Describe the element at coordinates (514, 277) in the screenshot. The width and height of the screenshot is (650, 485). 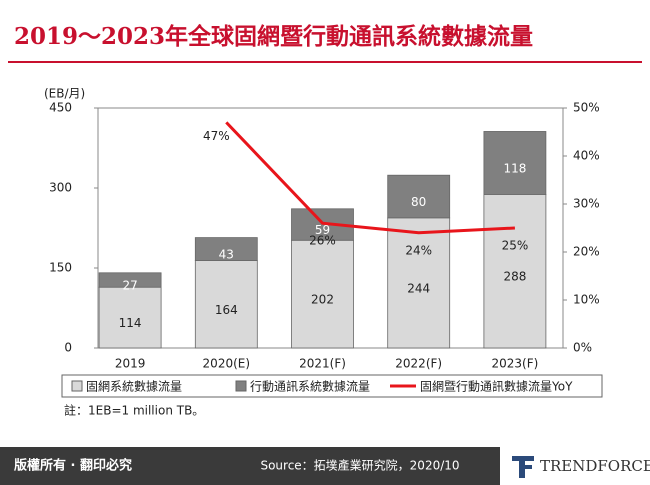
I see `bar-value-label: 288` at that location.